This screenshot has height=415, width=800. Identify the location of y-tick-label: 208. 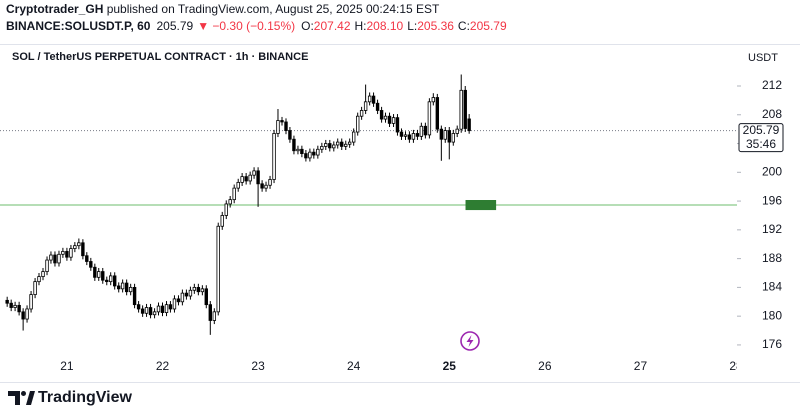
(772, 114).